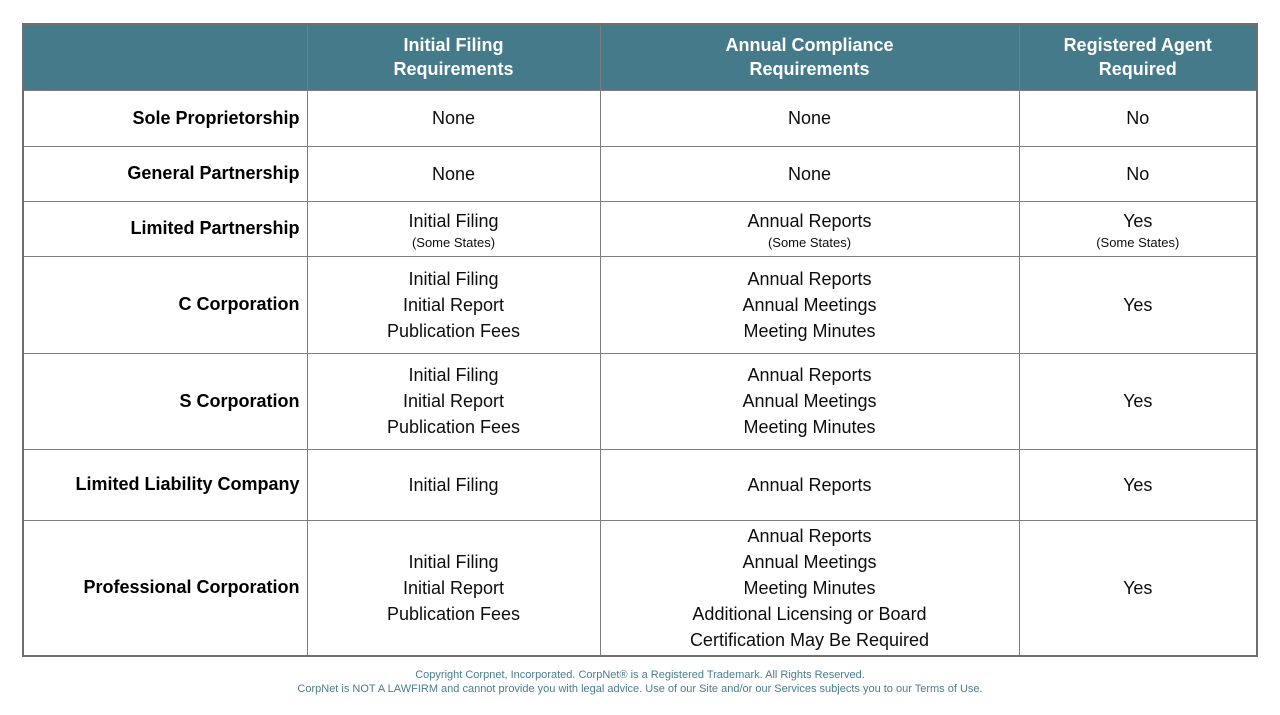  I want to click on initial-filing-cell: Initial Filing (Some States), so click(453, 228).